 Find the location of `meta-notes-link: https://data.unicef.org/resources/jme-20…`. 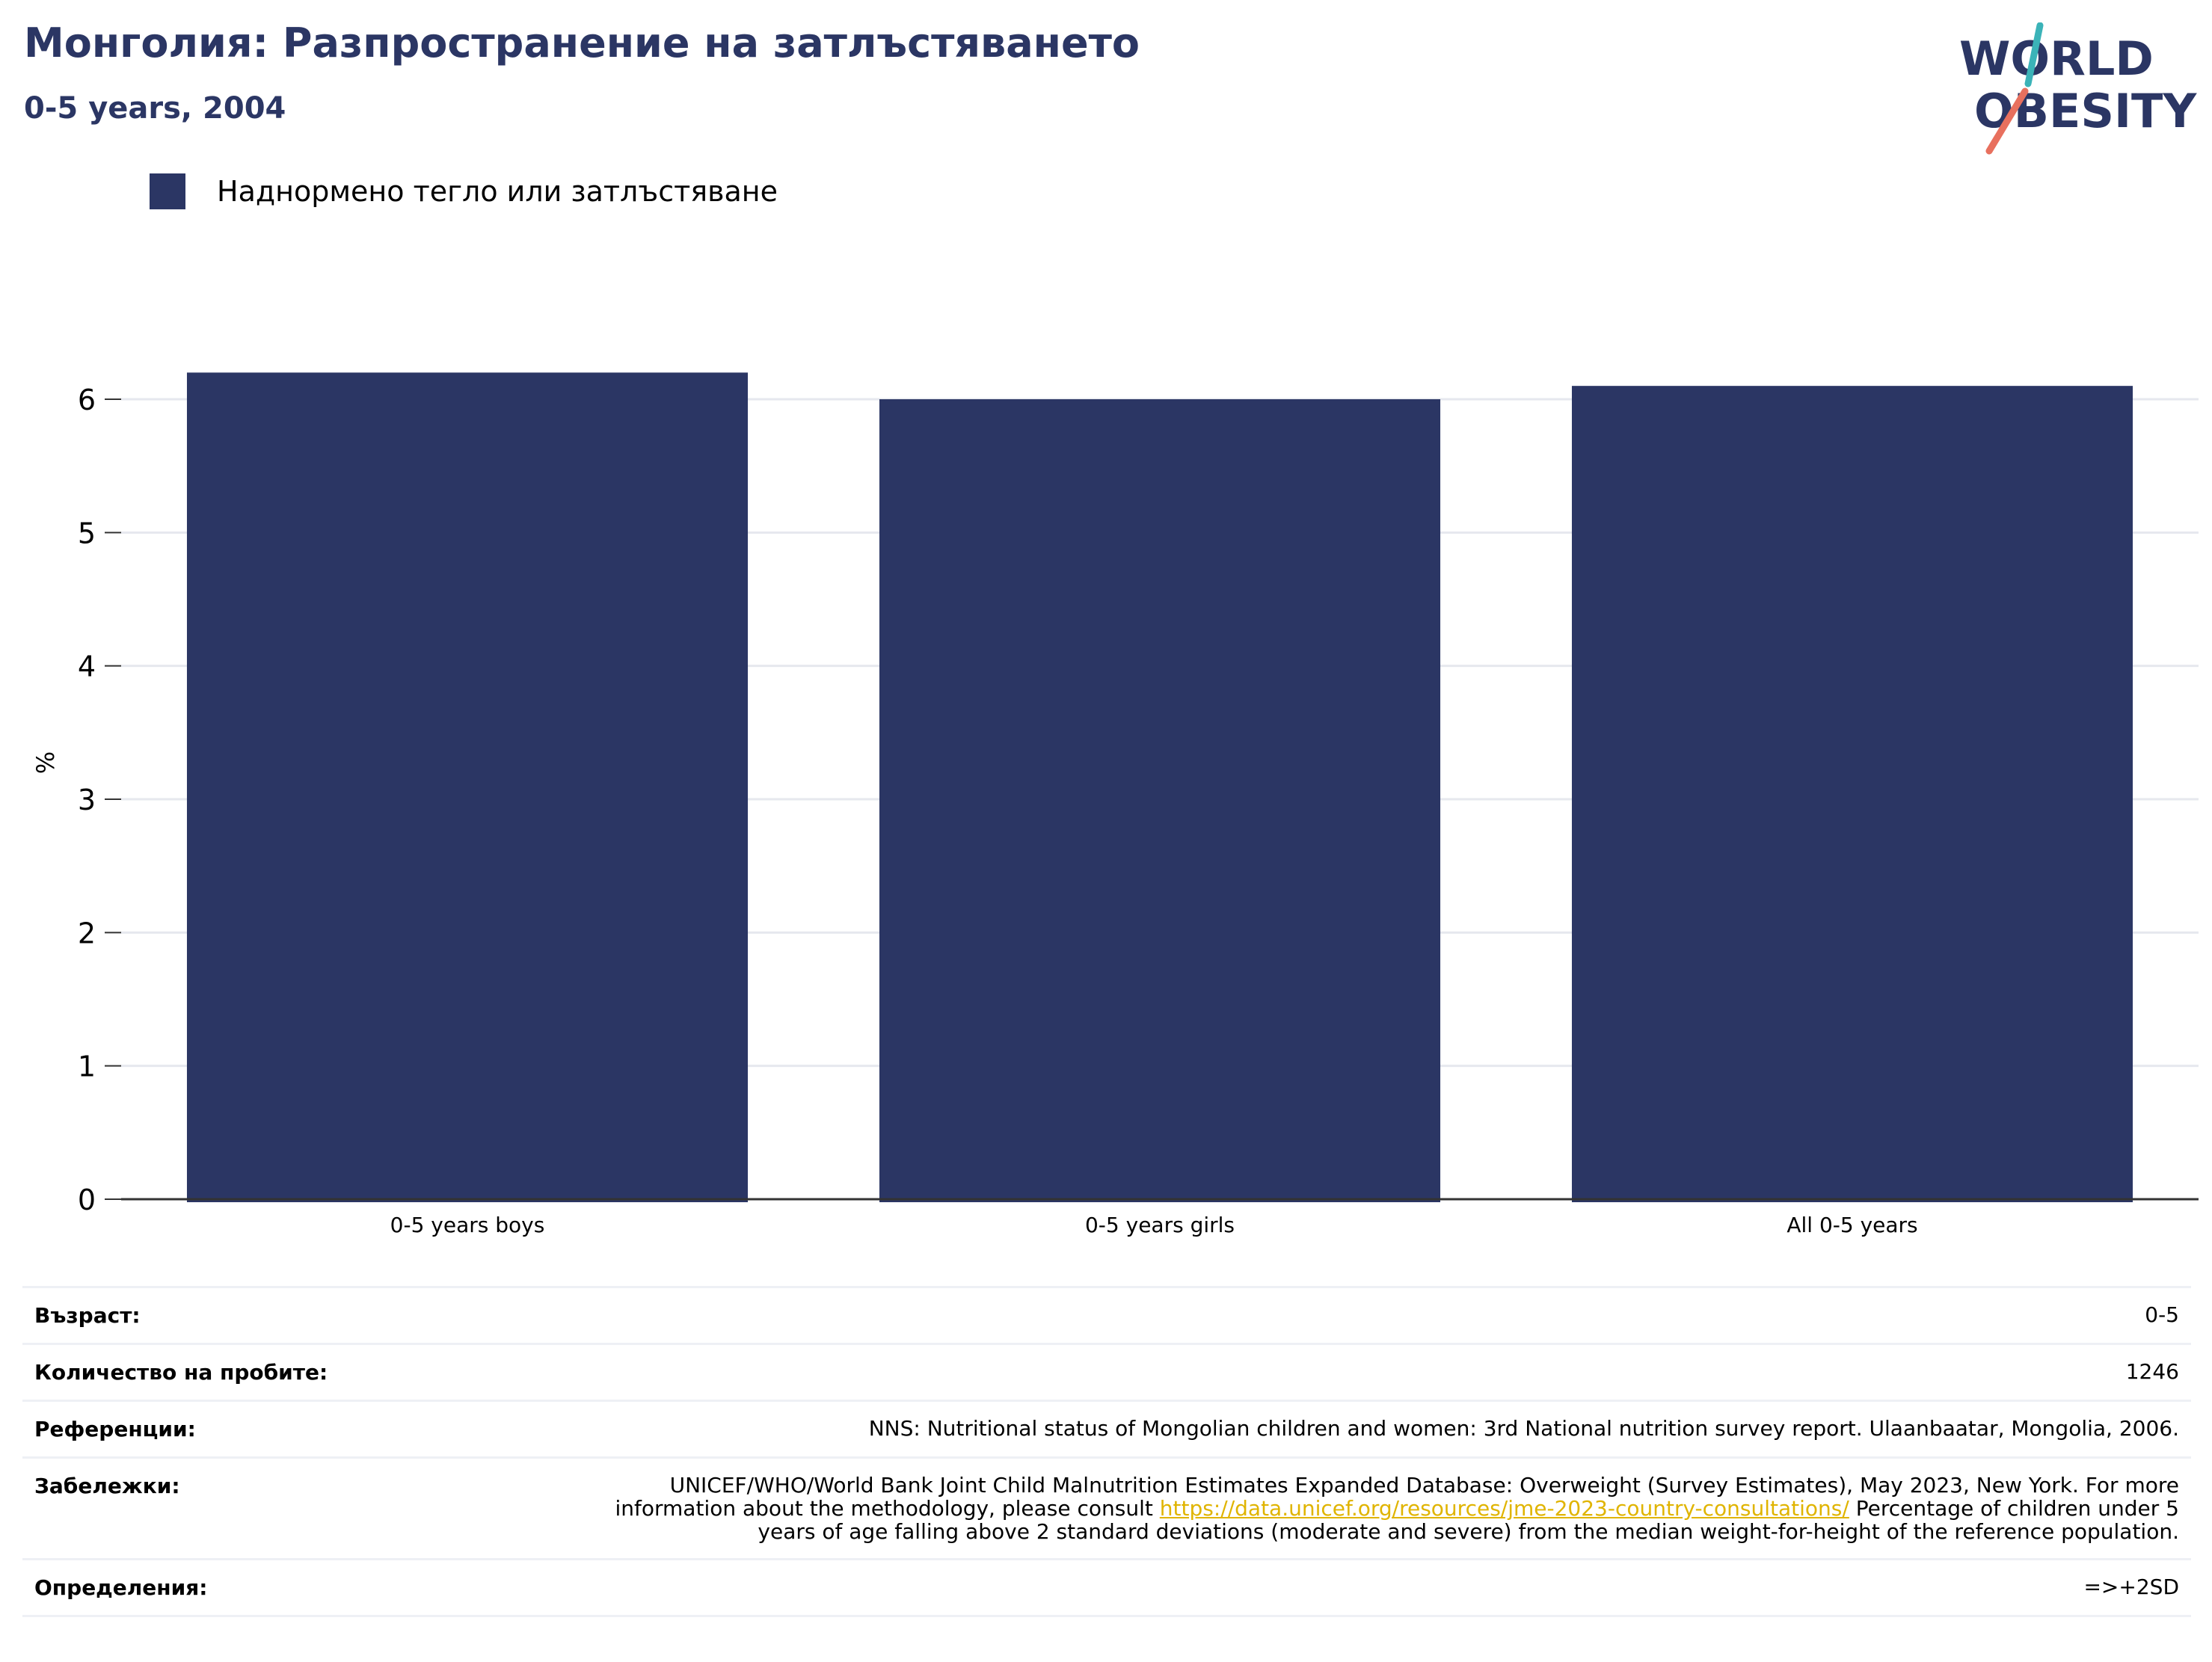

meta-notes-link: https://data.unicef.org/resources/jme-20… is located at coordinates (1504, 1508).